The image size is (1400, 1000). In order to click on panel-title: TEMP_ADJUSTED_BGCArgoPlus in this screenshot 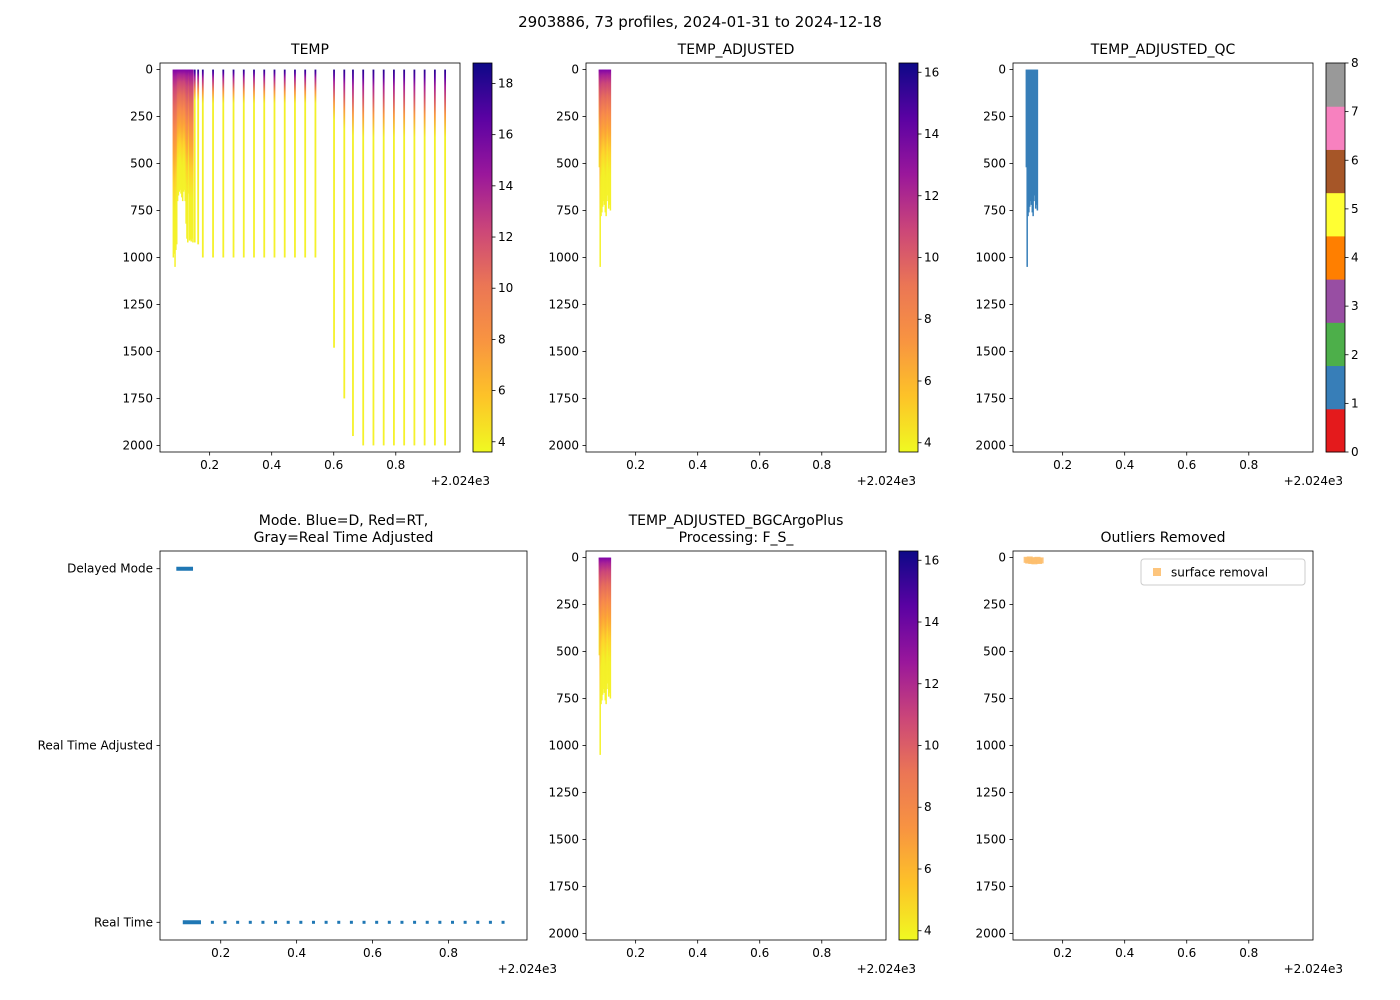, I will do `click(736, 521)`.